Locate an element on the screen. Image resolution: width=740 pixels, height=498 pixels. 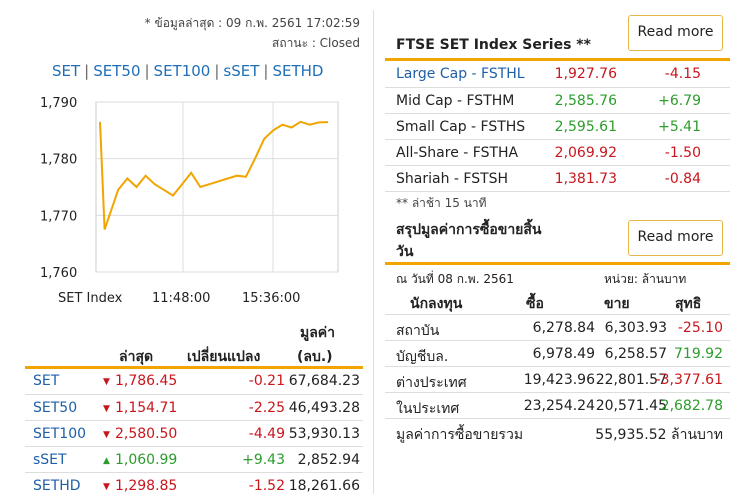
summary-title-line2: วัน is located at coordinates (405, 252).